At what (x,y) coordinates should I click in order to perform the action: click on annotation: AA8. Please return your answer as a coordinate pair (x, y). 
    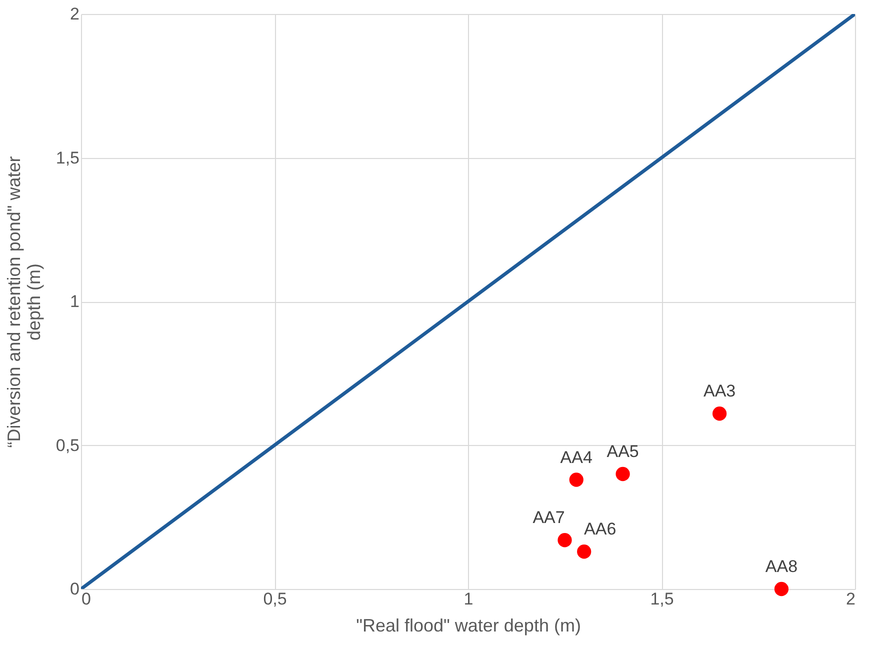
    Looking at the image, I should click on (781, 566).